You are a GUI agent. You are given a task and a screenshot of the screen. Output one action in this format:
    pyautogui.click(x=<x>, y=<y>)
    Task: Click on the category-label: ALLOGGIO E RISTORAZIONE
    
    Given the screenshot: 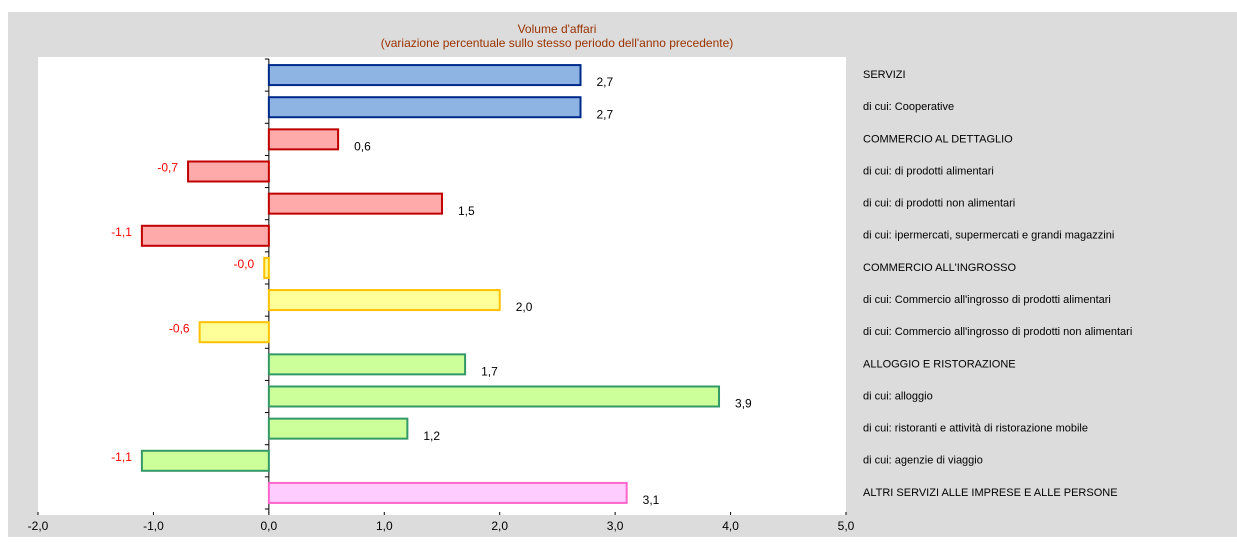 What is the action you would take?
    pyautogui.click(x=939, y=364)
    